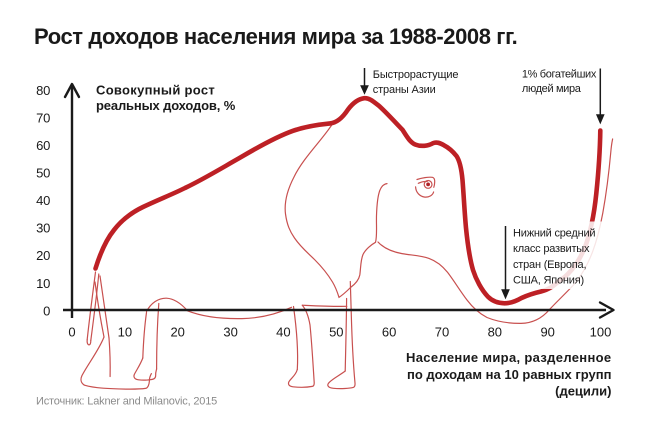  Describe the element at coordinates (601, 332) in the screenshot. I see `svg-text: 100` at that location.